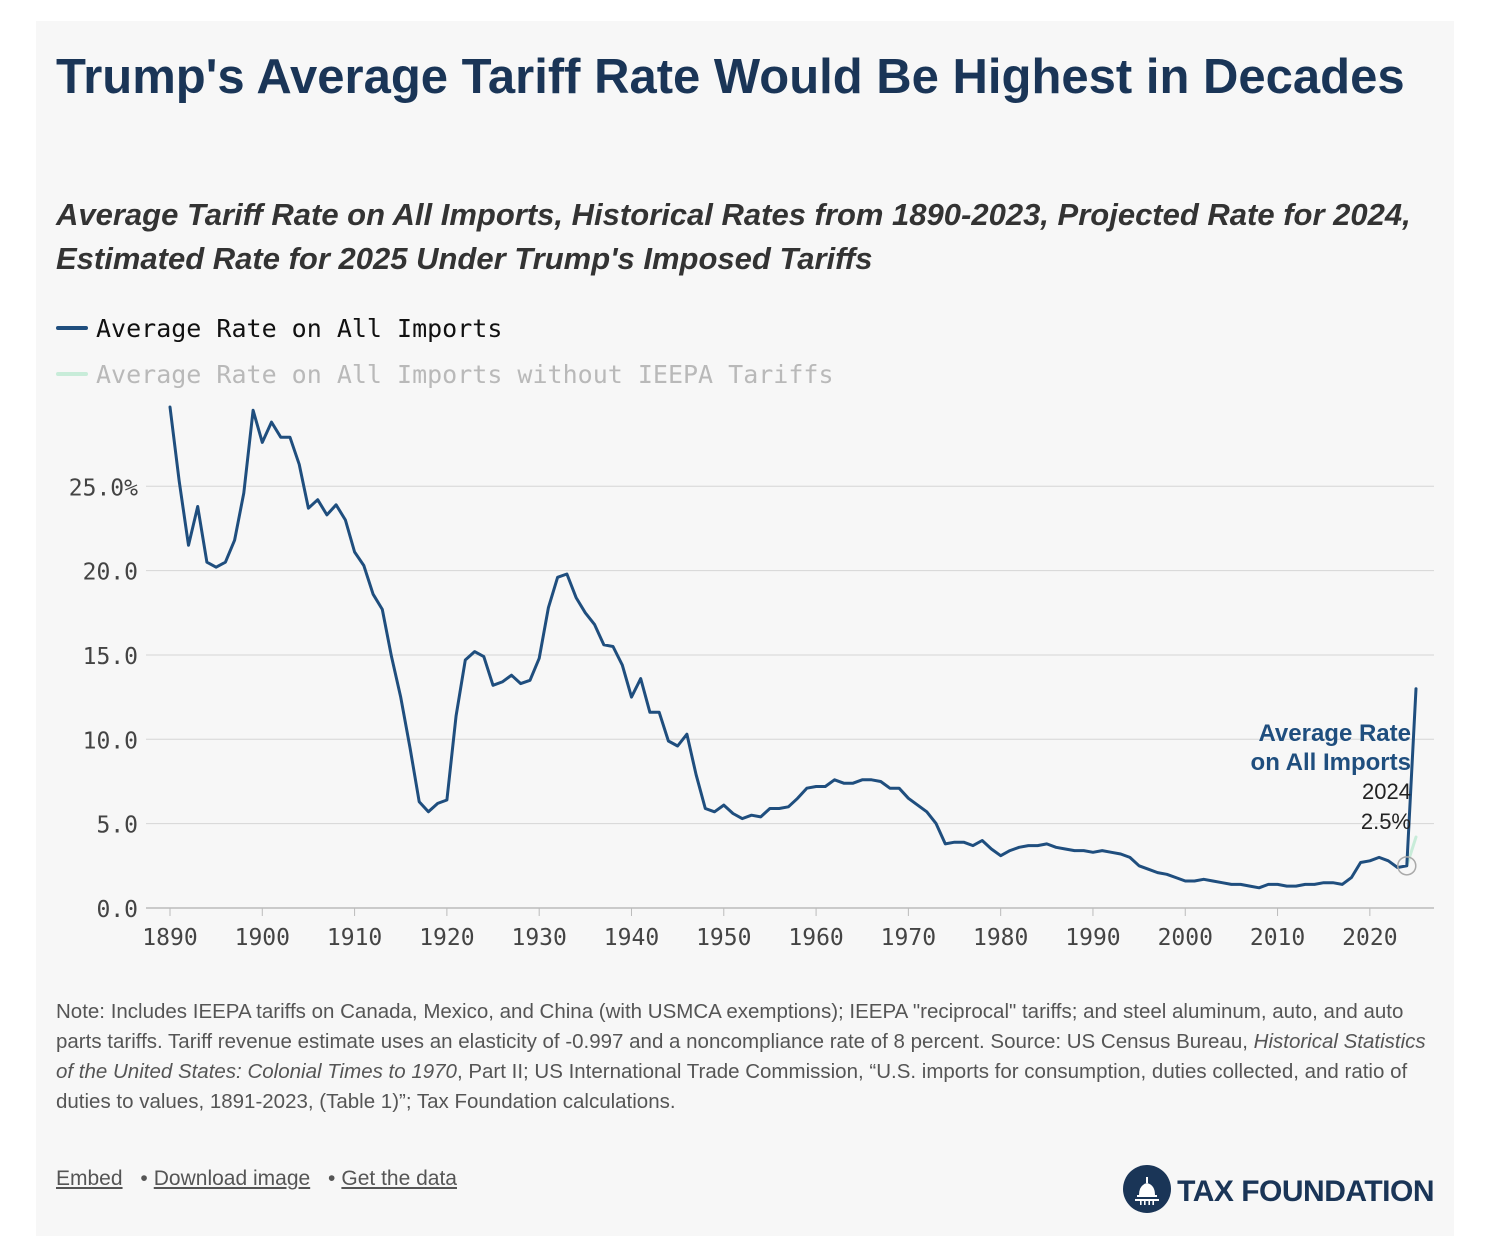 This screenshot has height=1236, width=1488. What do you see at coordinates (72, 374) in the screenshot?
I see `legend-swatch-without-ieepa` at bounding box center [72, 374].